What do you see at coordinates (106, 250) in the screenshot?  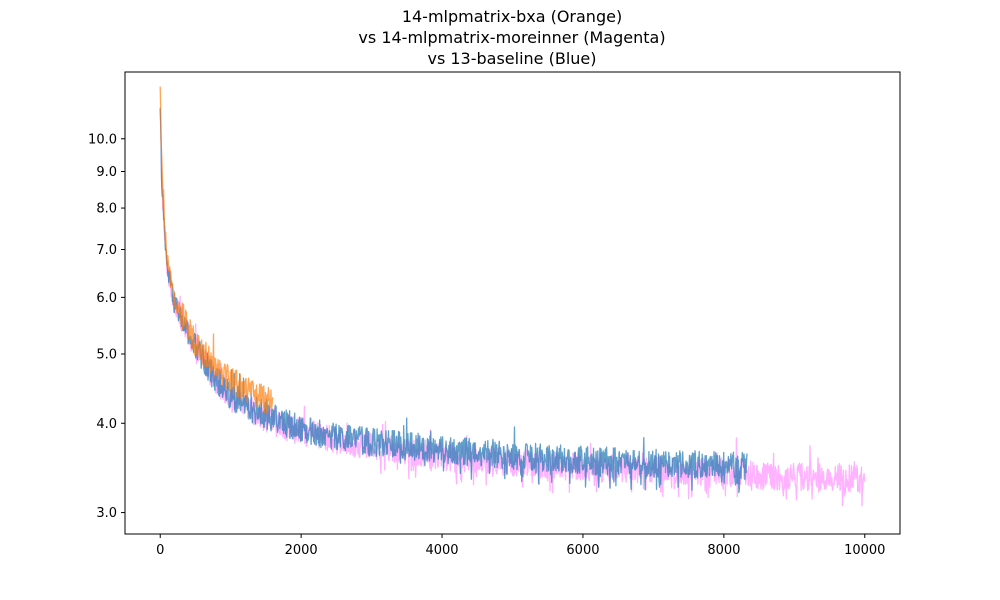 I see `y-tick-label: 7.0` at bounding box center [106, 250].